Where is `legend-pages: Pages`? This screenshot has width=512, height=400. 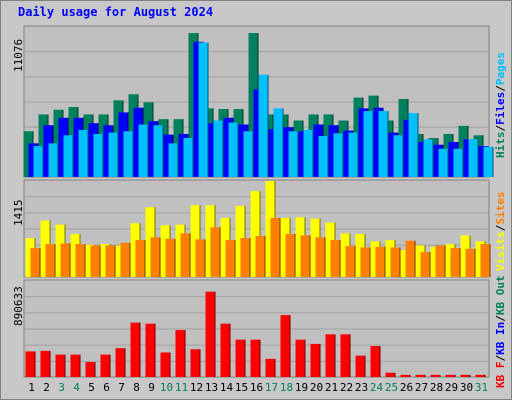
legend-pages: Pages is located at coordinates (500, 68).